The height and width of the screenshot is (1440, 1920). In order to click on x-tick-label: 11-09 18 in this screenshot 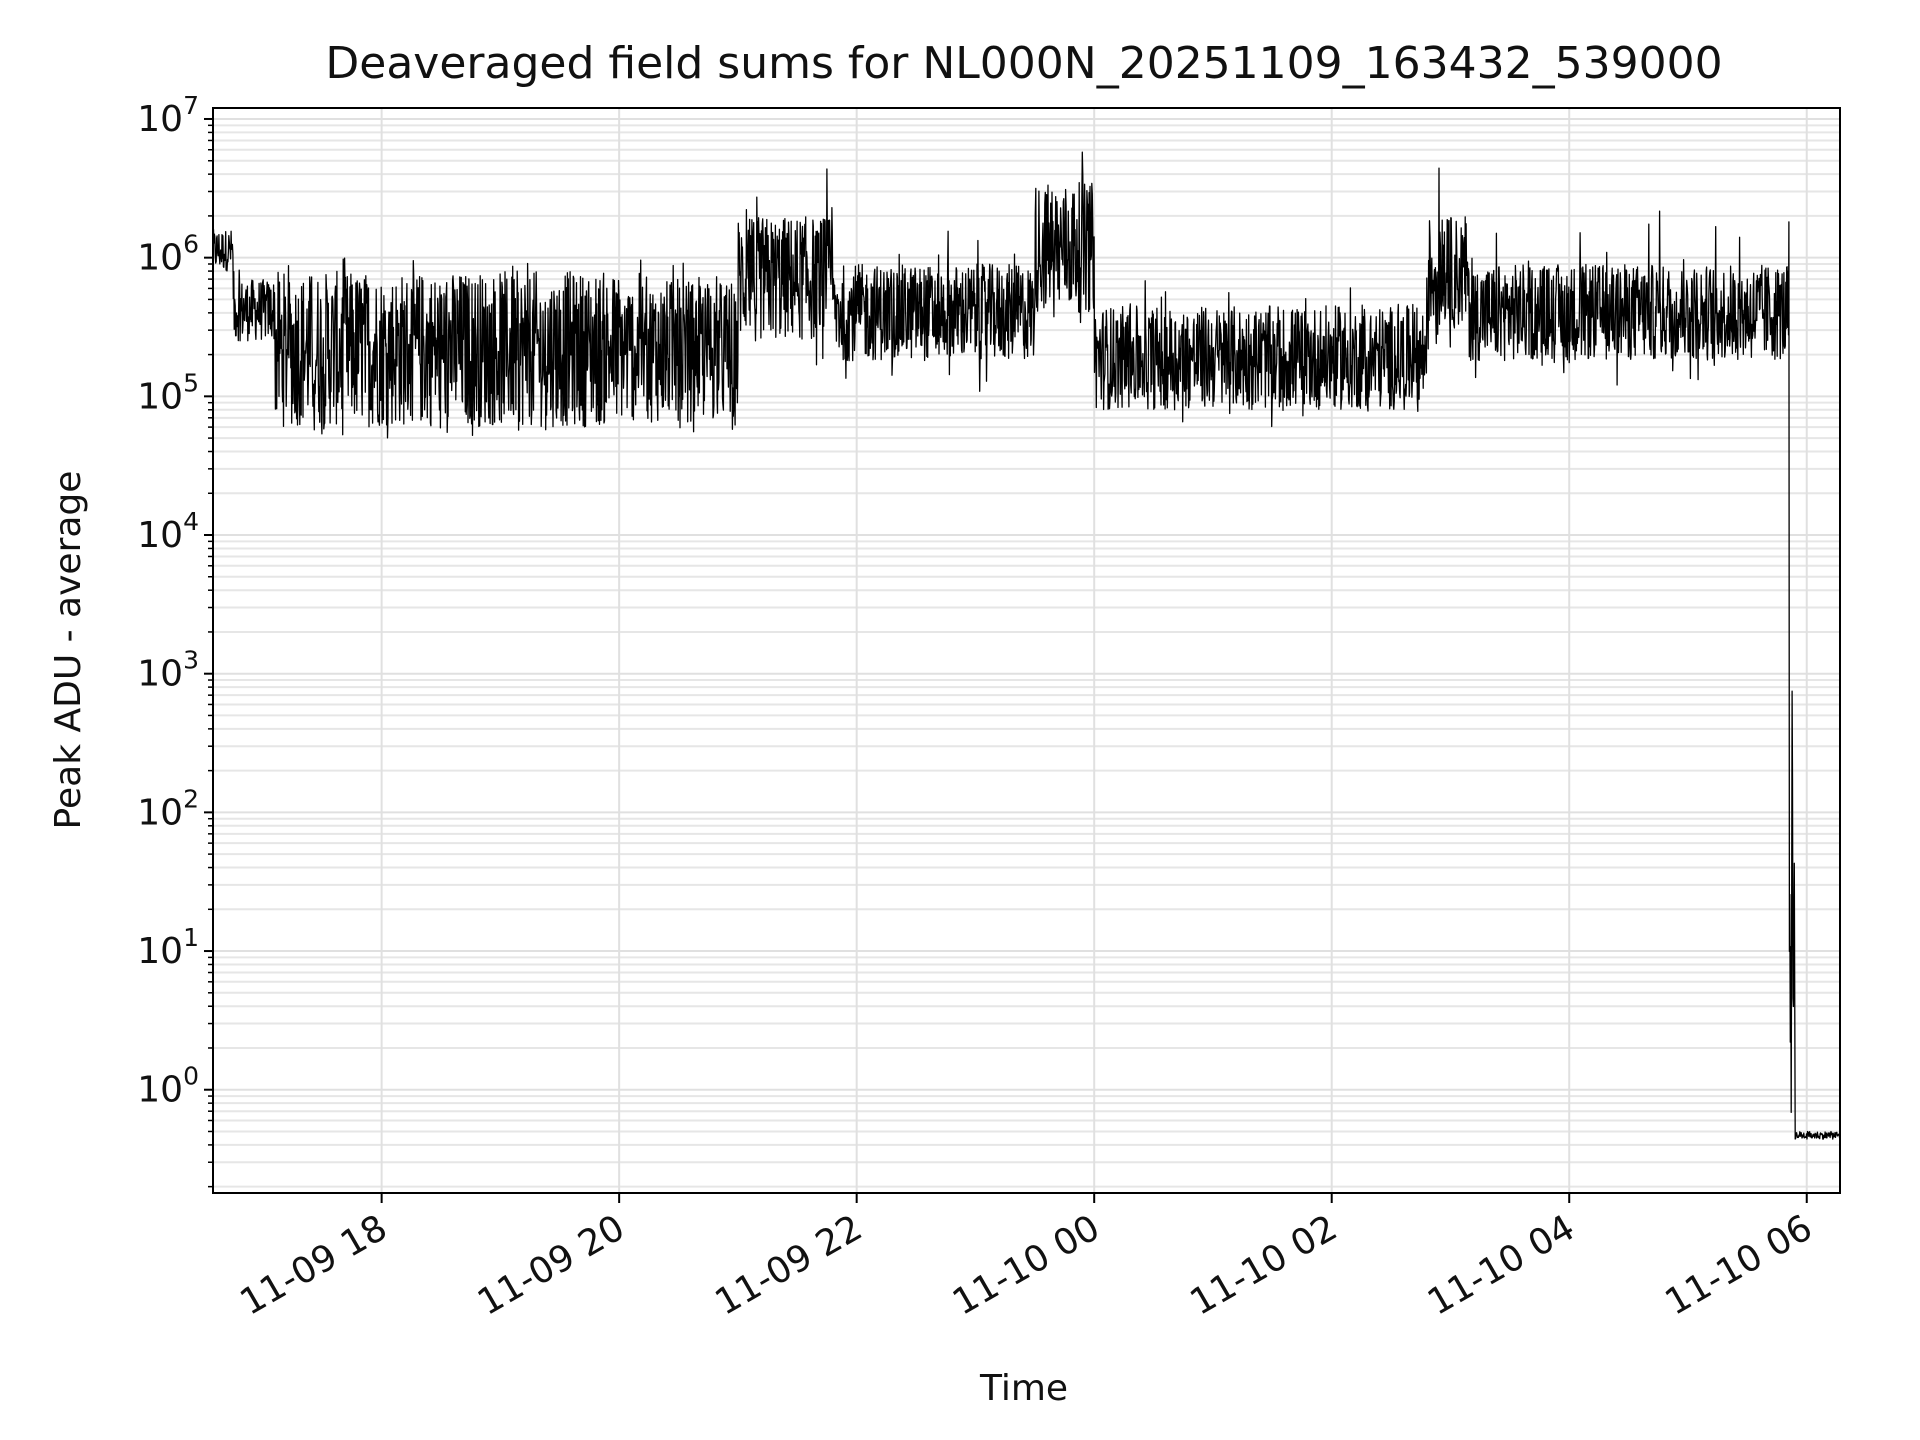, I will do `click(313, 1265)`.